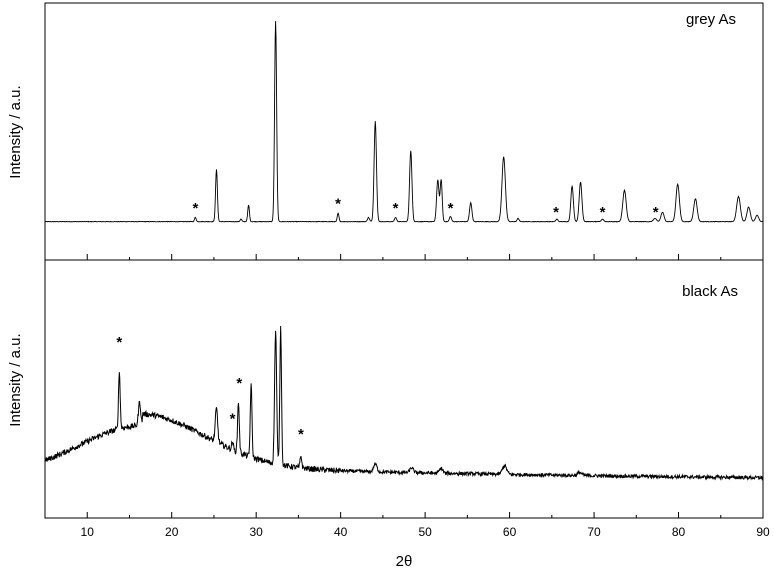 This screenshot has height=571, width=774. Describe the element at coordinates (425, 532) in the screenshot. I see `x-tick-label: 50` at that location.